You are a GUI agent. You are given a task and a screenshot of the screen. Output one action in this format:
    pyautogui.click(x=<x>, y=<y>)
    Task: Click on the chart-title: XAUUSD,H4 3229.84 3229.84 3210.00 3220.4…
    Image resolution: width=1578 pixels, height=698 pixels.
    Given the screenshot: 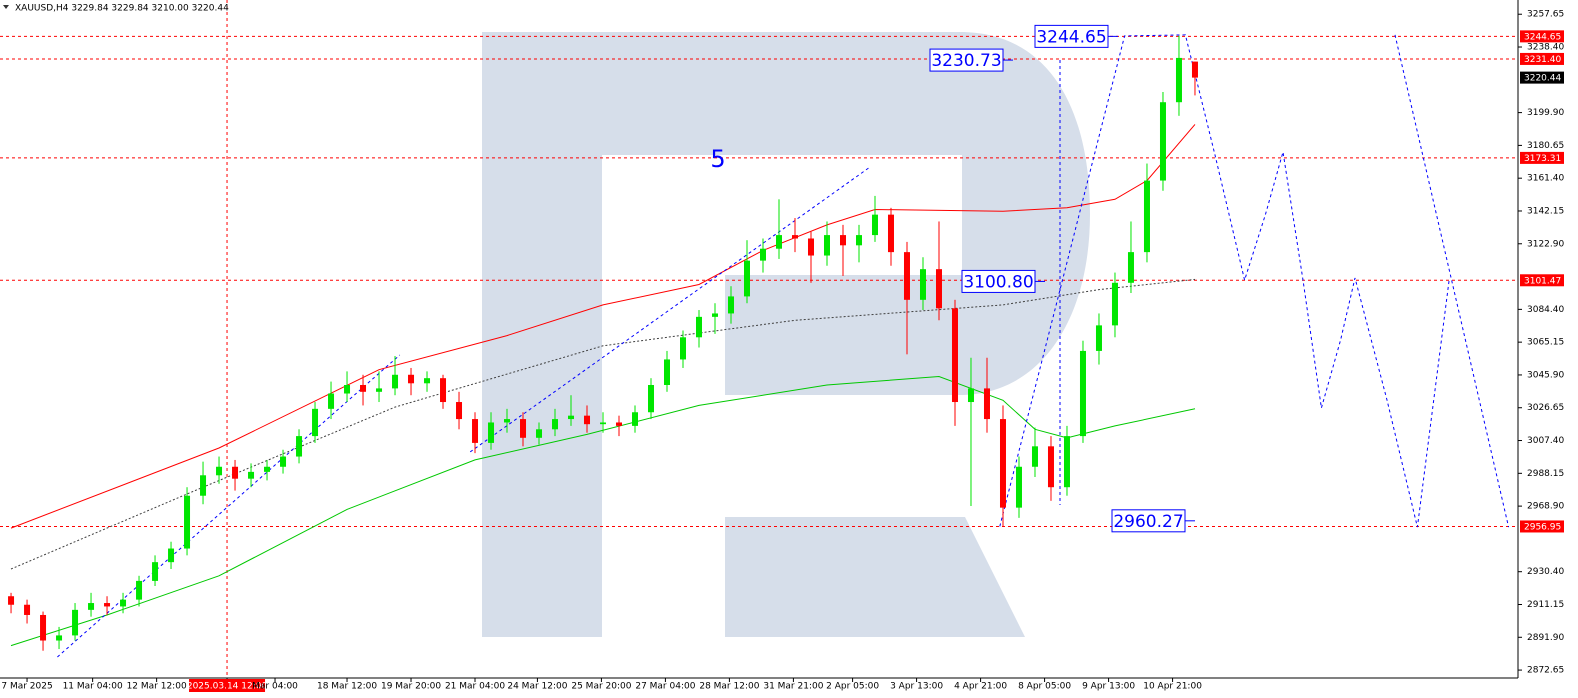 What is the action you would take?
    pyautogui.click(x=122, y=9)
    